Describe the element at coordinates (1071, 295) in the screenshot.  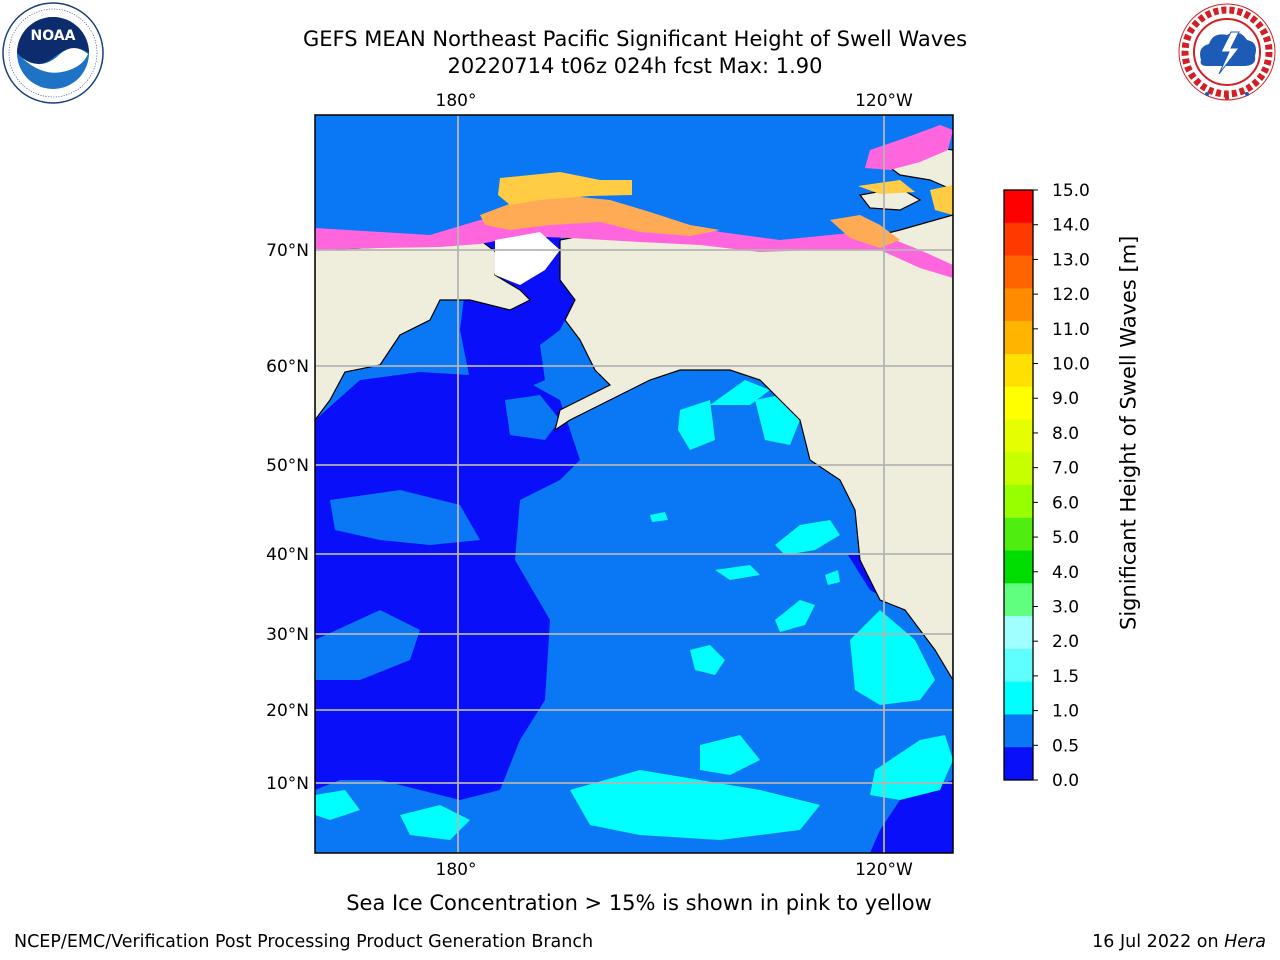
I see `colorbar-tick-label: 12.0` at that location.